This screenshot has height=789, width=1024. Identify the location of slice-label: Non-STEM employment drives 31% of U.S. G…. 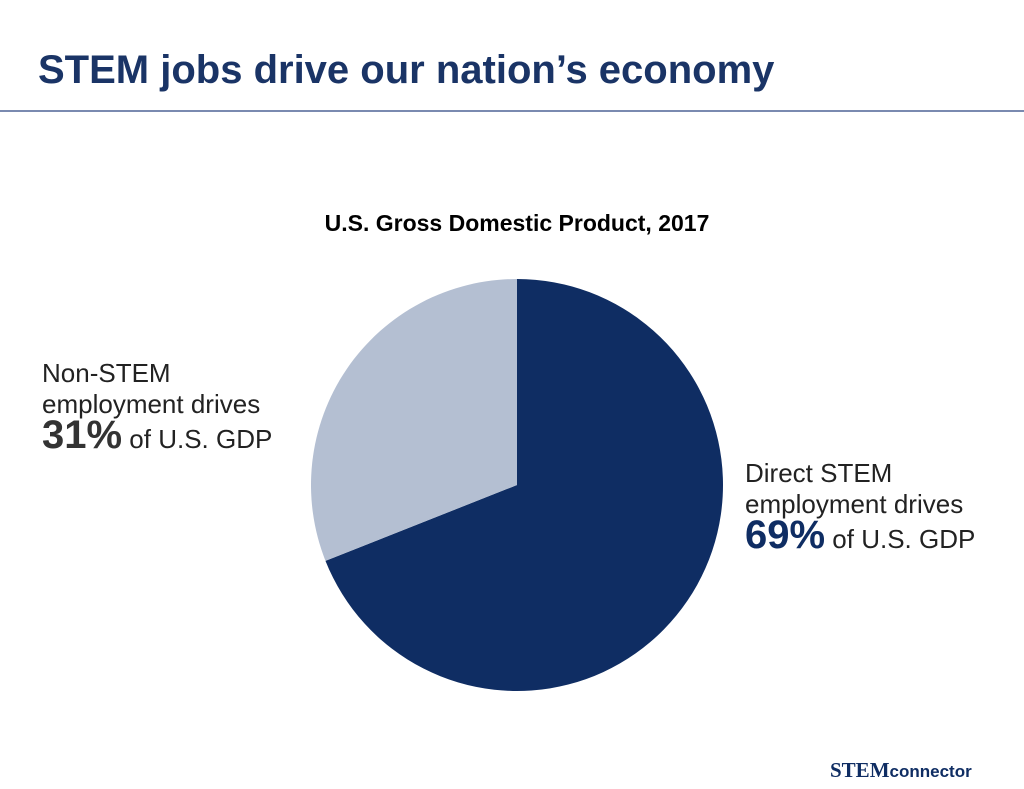
(173, 406).